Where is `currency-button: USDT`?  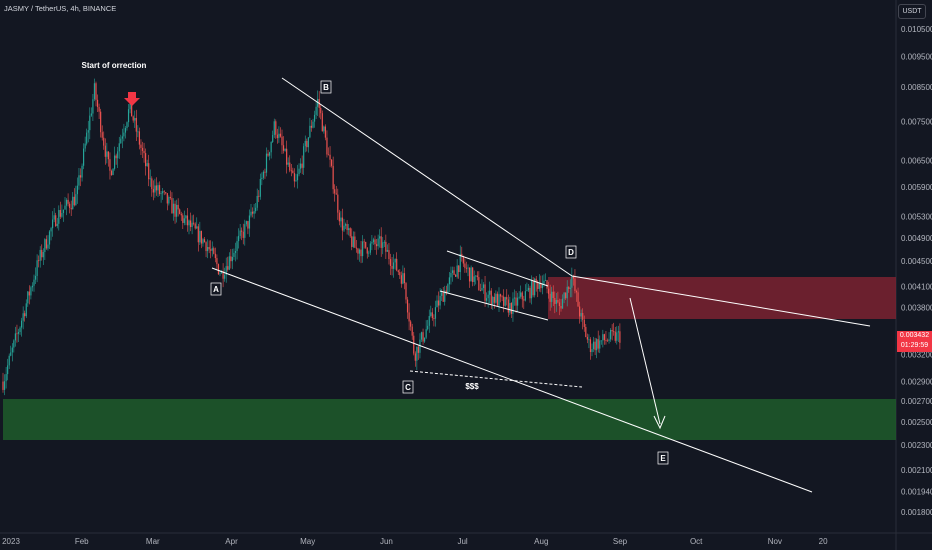
currency-button: USDT is located at coordinates (912, 11).